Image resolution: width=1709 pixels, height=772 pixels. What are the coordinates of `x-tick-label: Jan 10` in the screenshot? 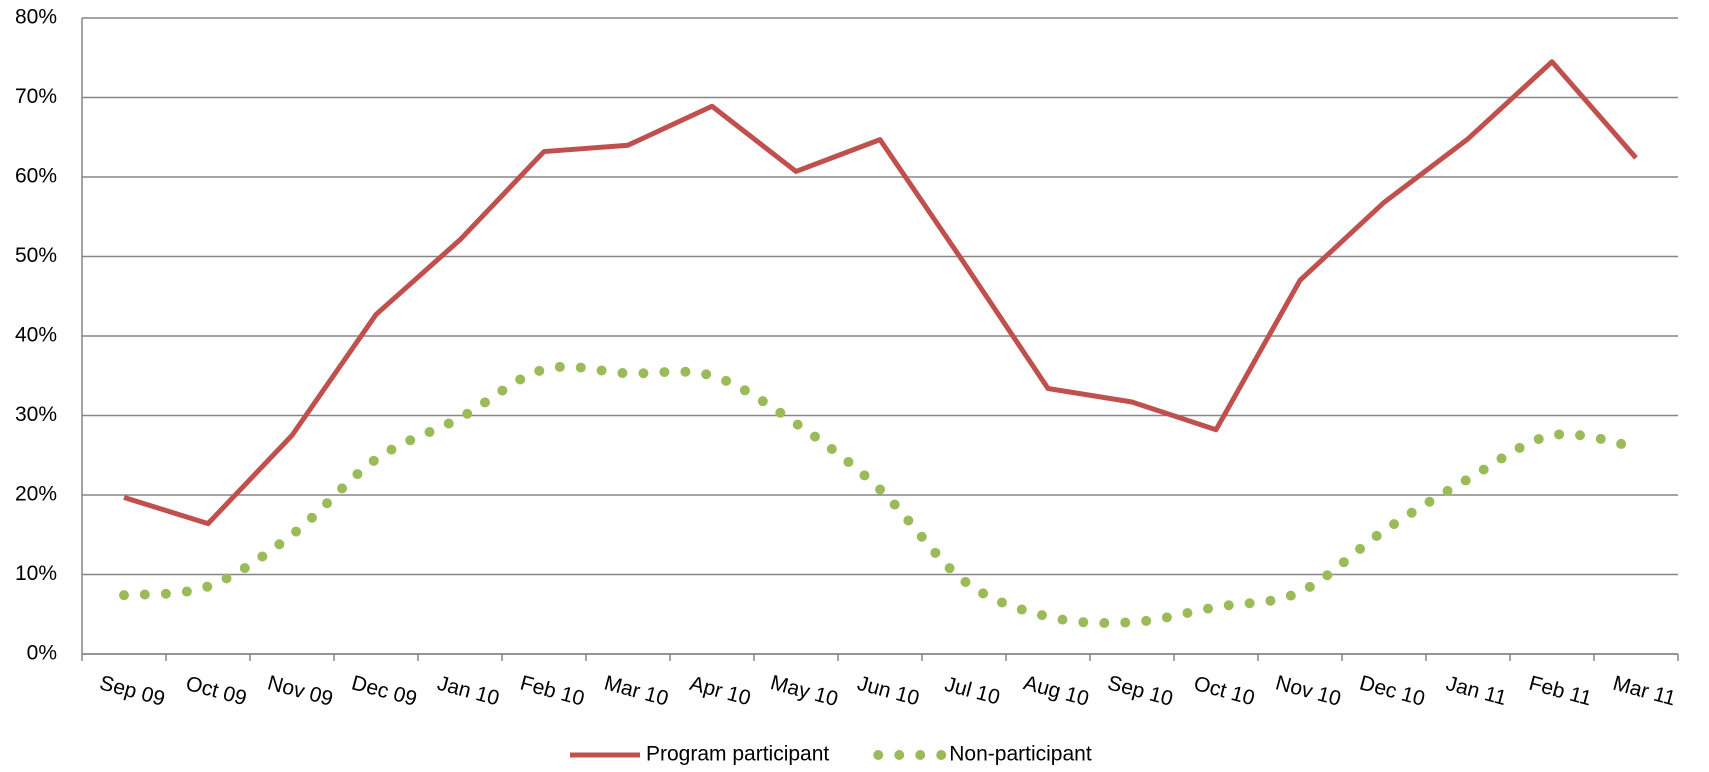 It's located at (468, 691).